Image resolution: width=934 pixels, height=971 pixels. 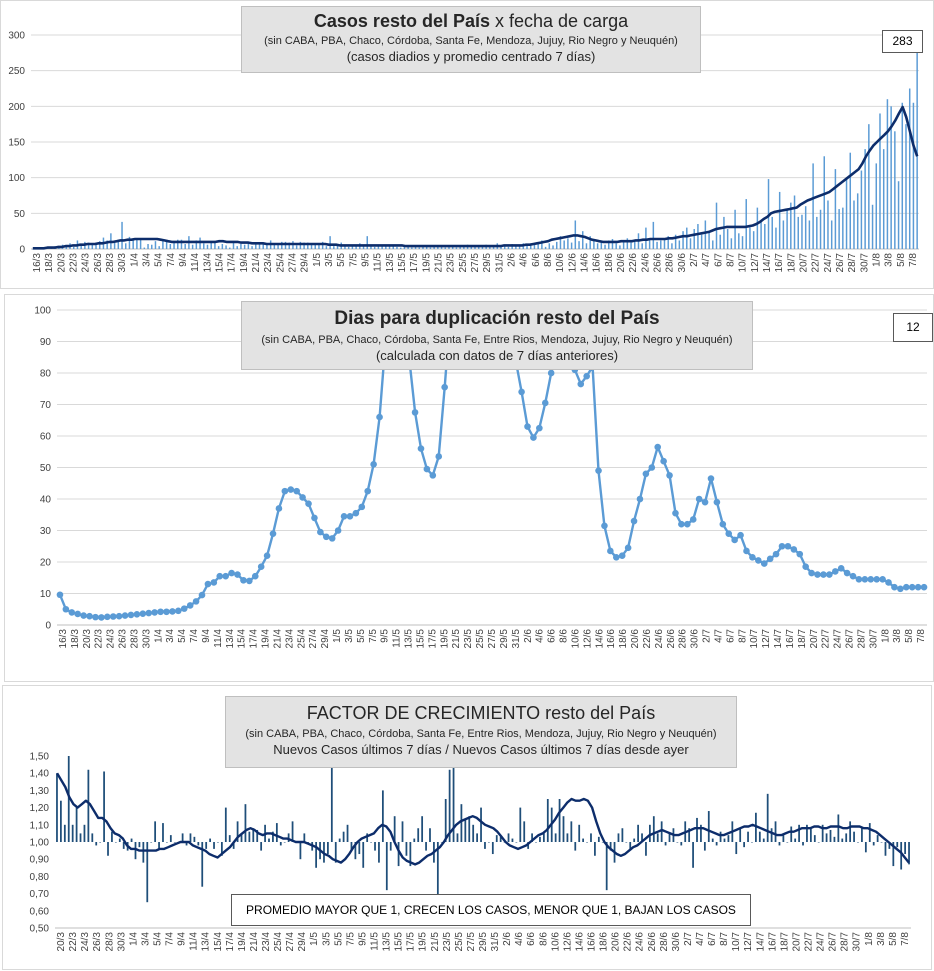 What do you see at coordinates (20, 214) in the screenshot?
I see `y-tick-label: 50` at bounding box center [20, 214].